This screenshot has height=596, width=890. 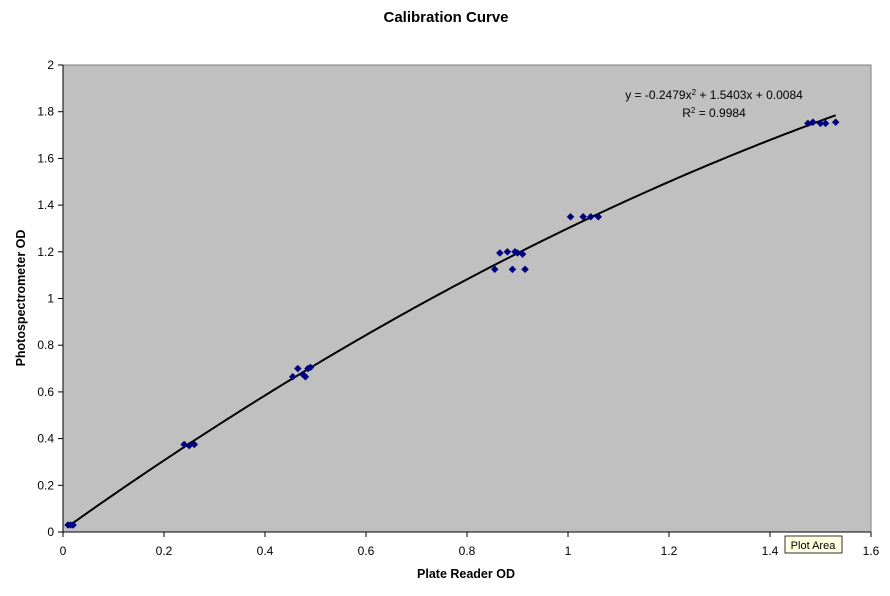 What do you see at coordinates (45, 112) in the screenshot?
I see `y-tick-label: 1.8` at bounding box center [45, 112].